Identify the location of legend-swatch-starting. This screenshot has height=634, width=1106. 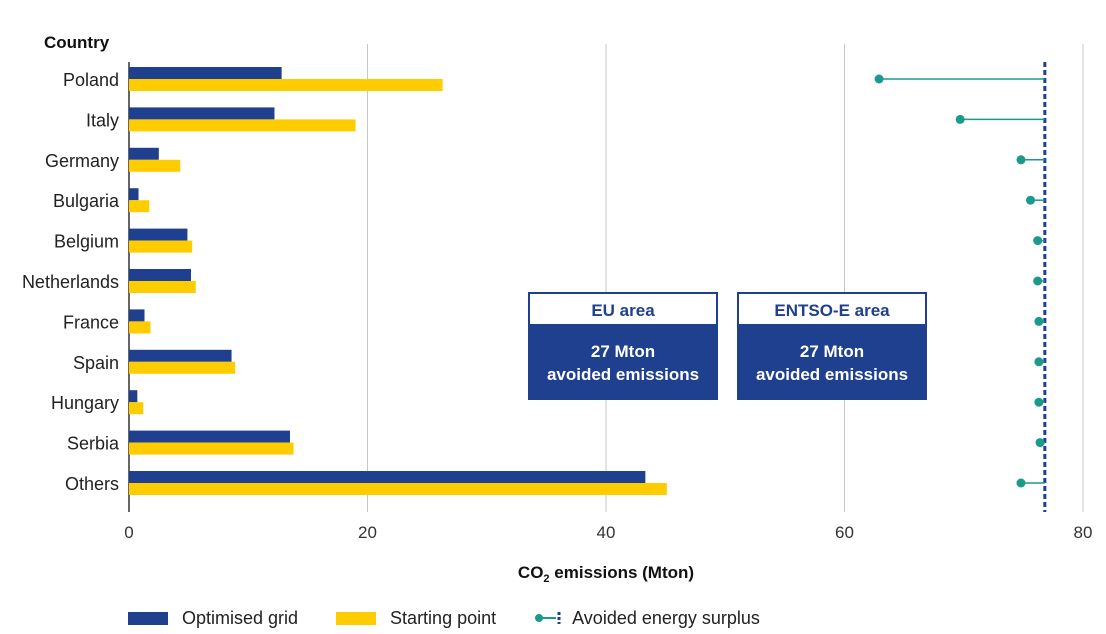
(356, 618).